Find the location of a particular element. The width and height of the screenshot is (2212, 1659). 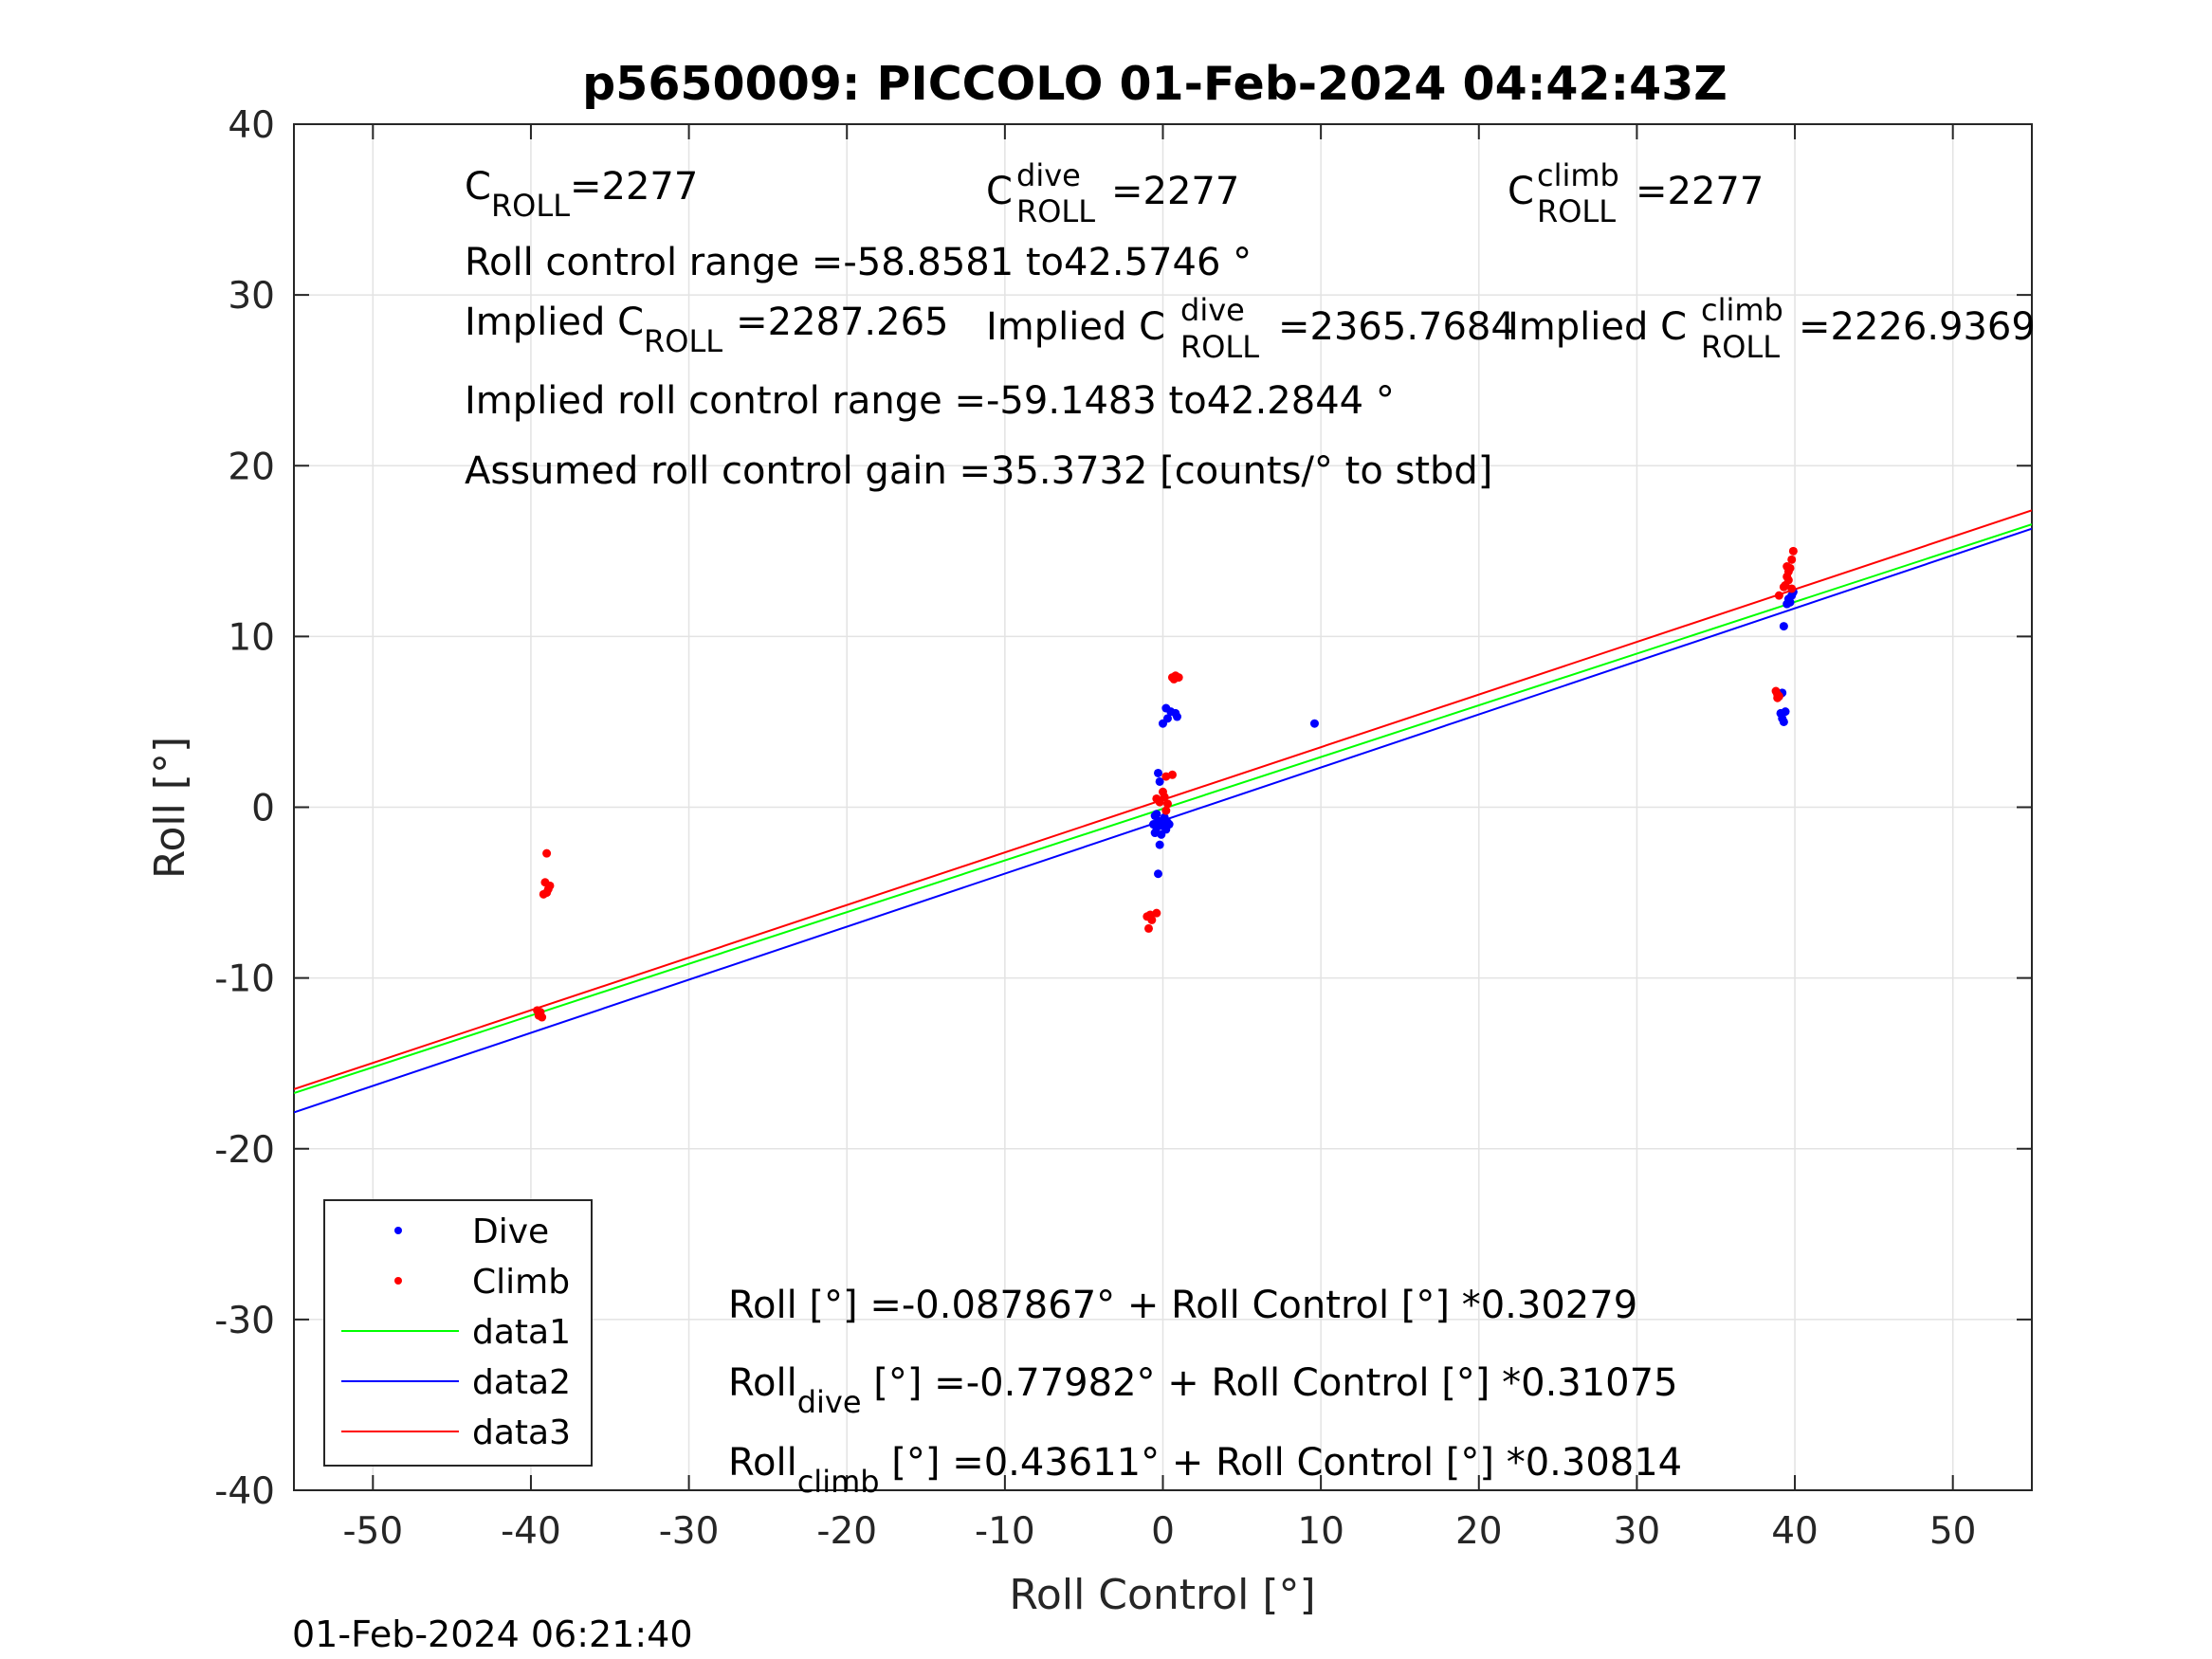

x-tick-label: 0 is located at coordinates (1163, 1531).